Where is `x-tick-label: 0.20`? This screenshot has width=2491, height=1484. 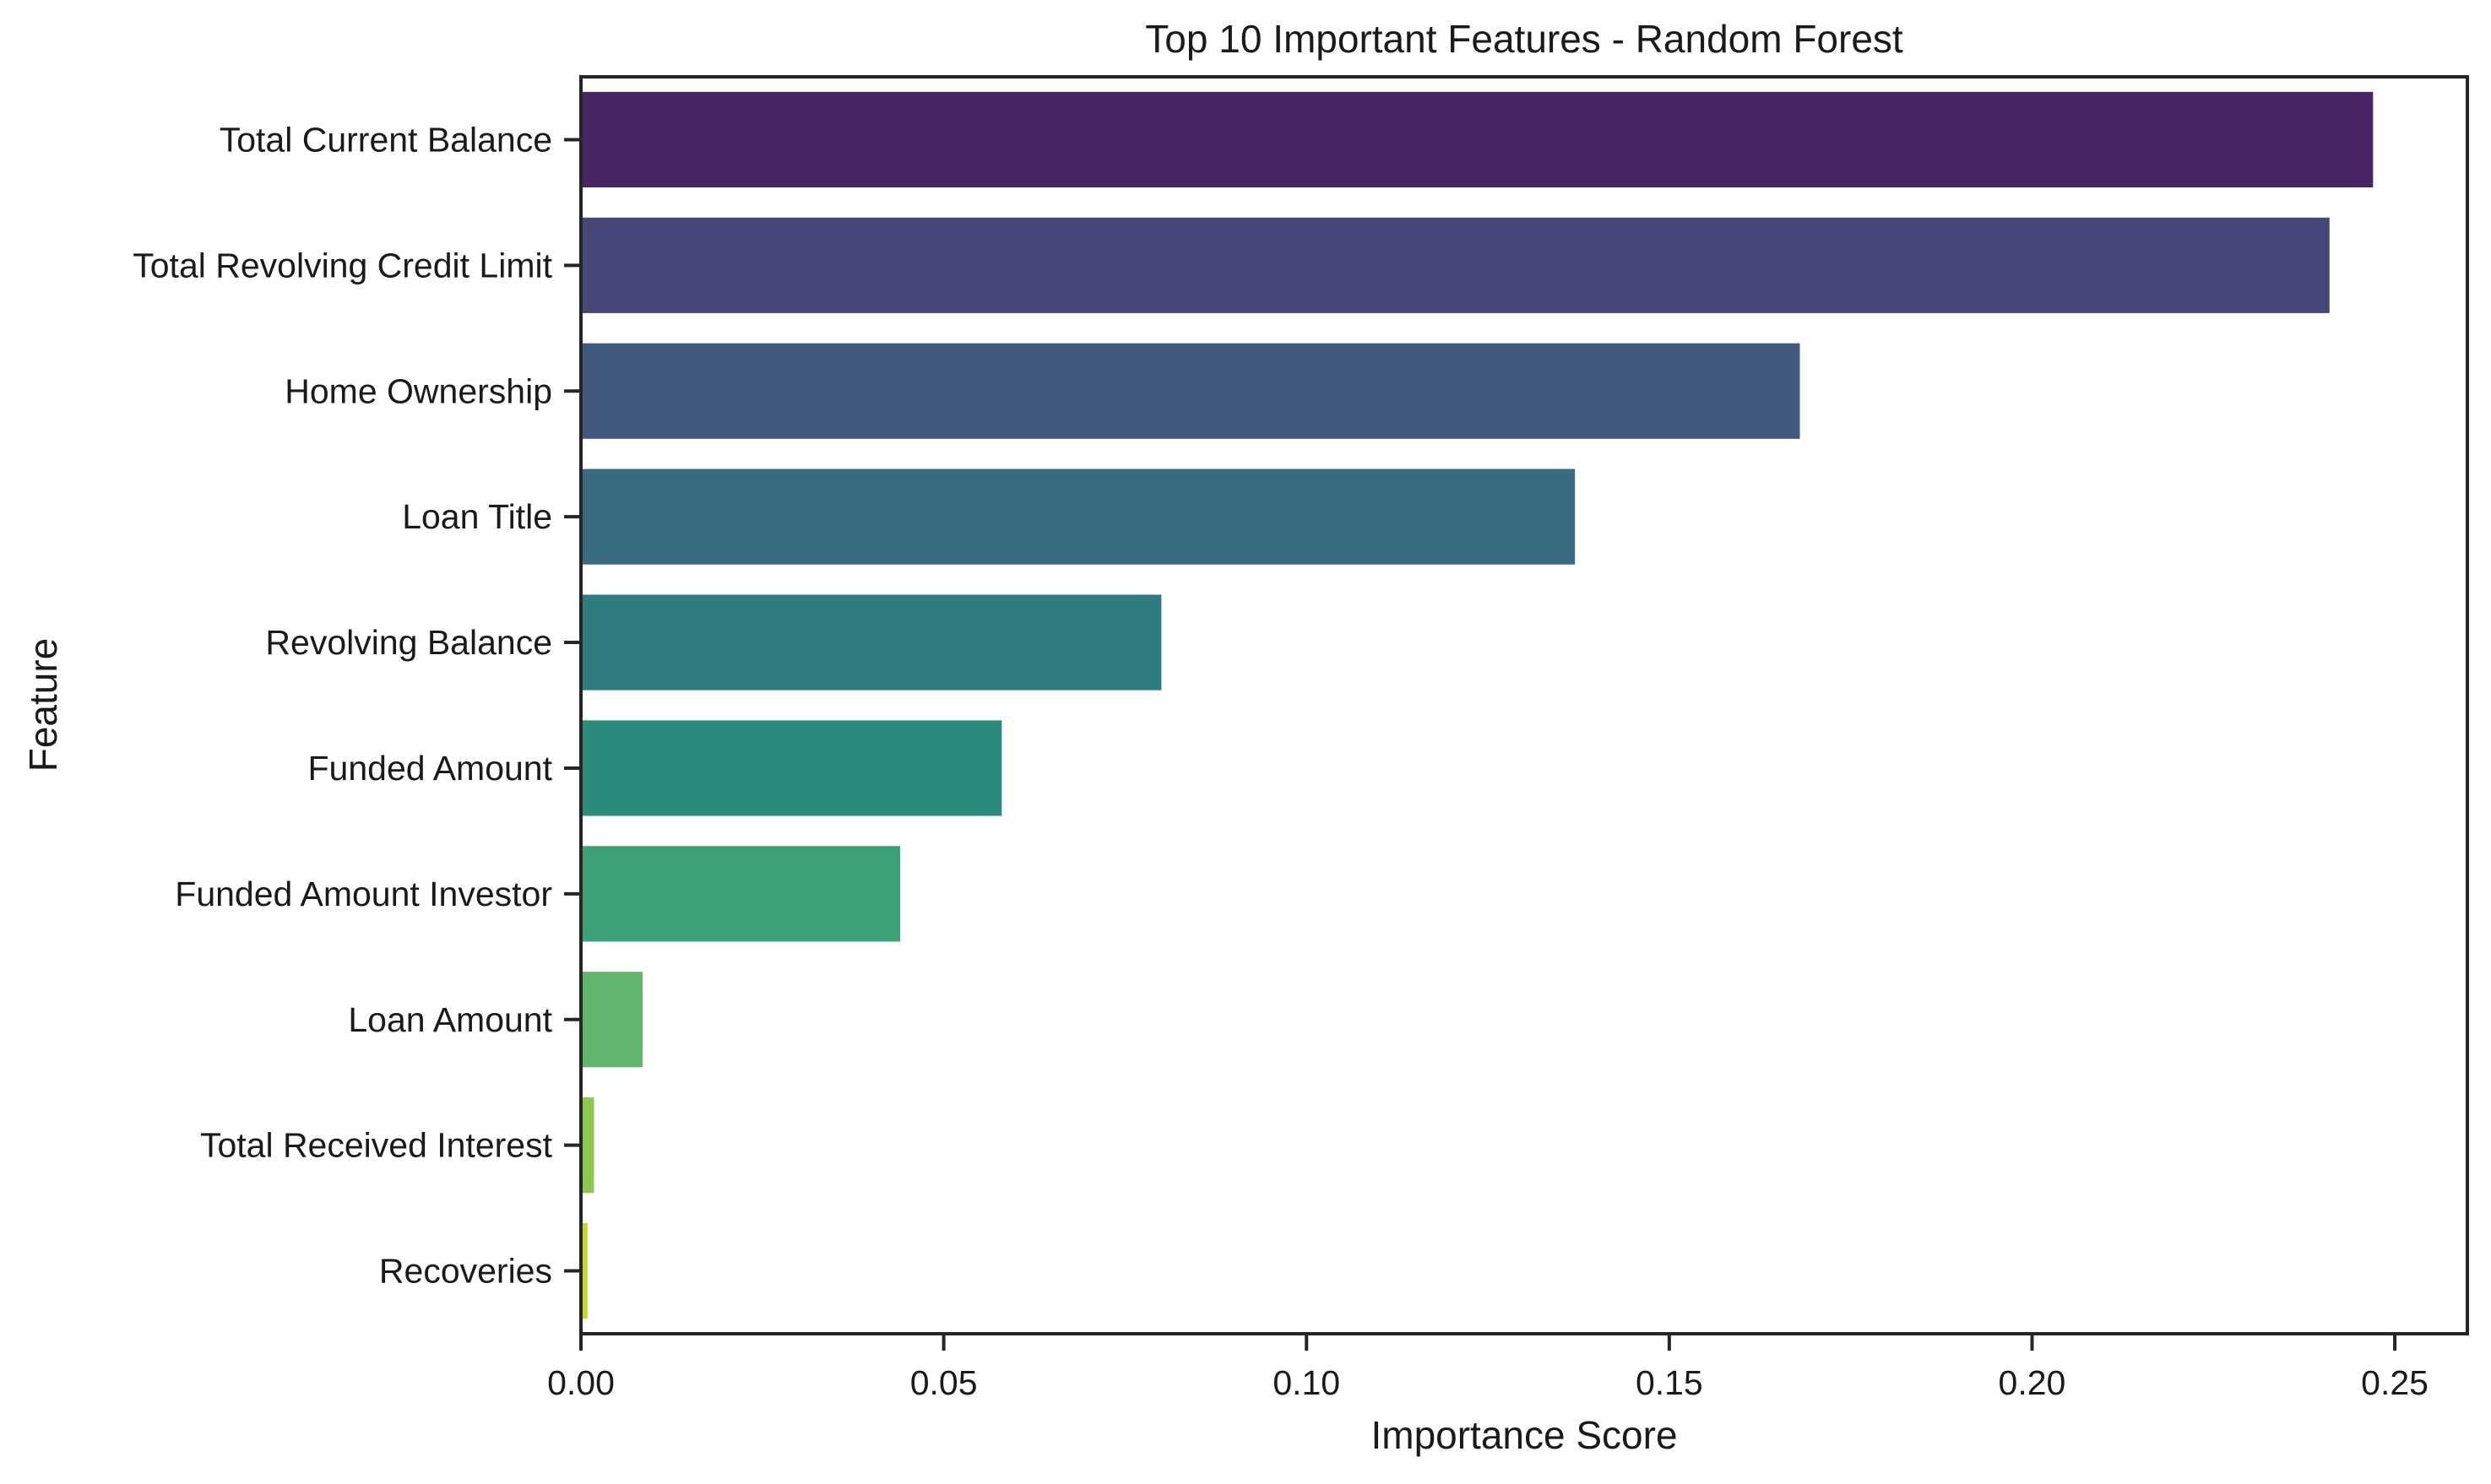 x-tick-label: 0.20 is located at coordinates (2032, 1382).